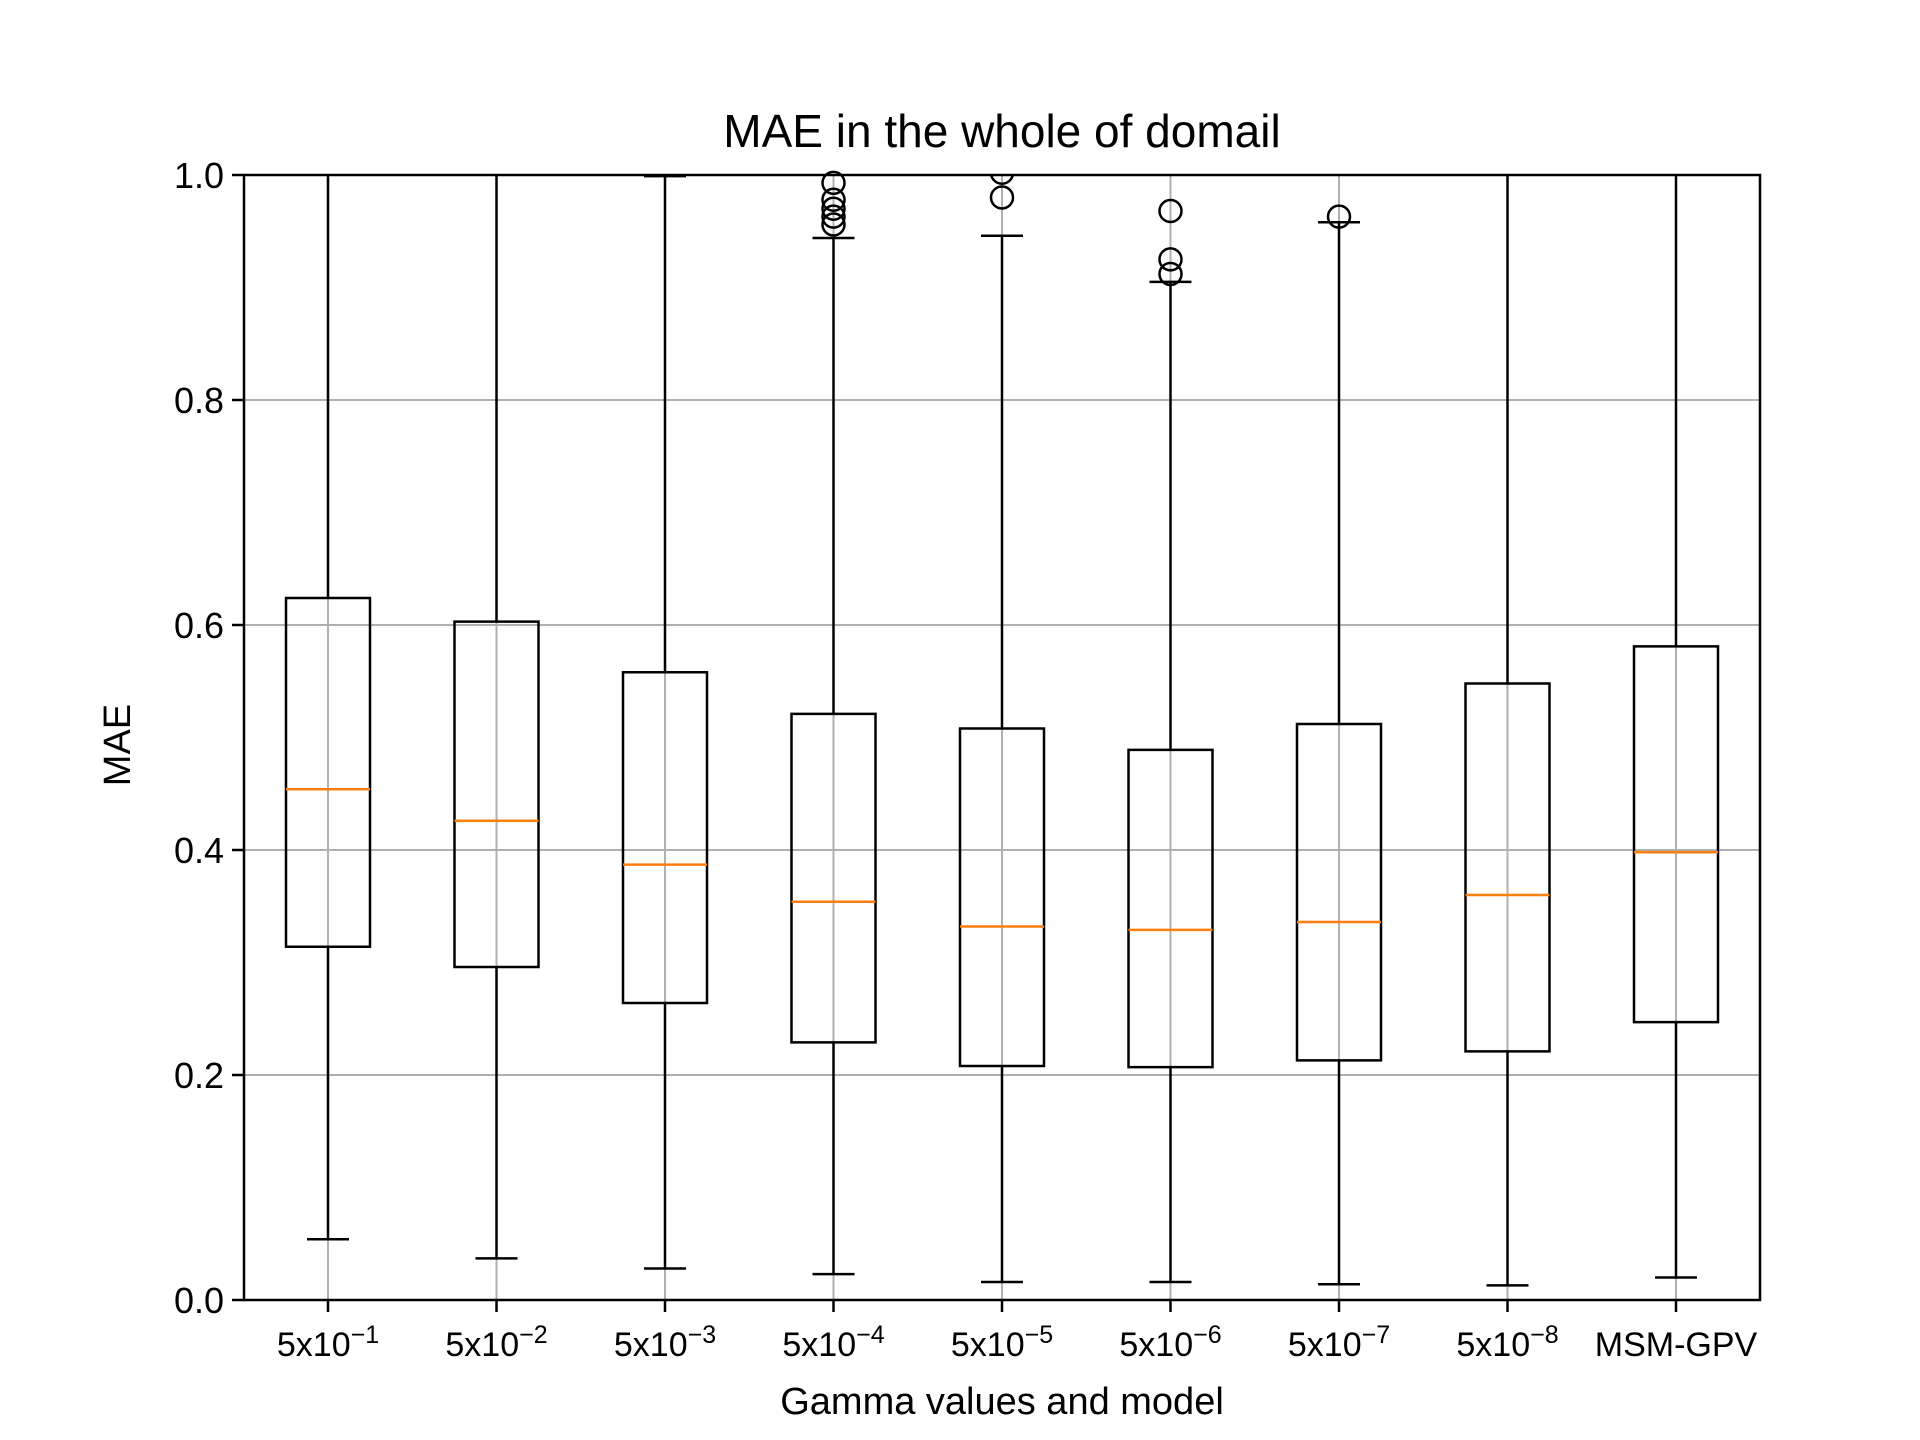 The height and width of the screenshot is (1440, 1920). Describe the element at coordinates (328, 1342) in the screenshot. I see `x-tick-label: 5x10⁻¹` at that location.